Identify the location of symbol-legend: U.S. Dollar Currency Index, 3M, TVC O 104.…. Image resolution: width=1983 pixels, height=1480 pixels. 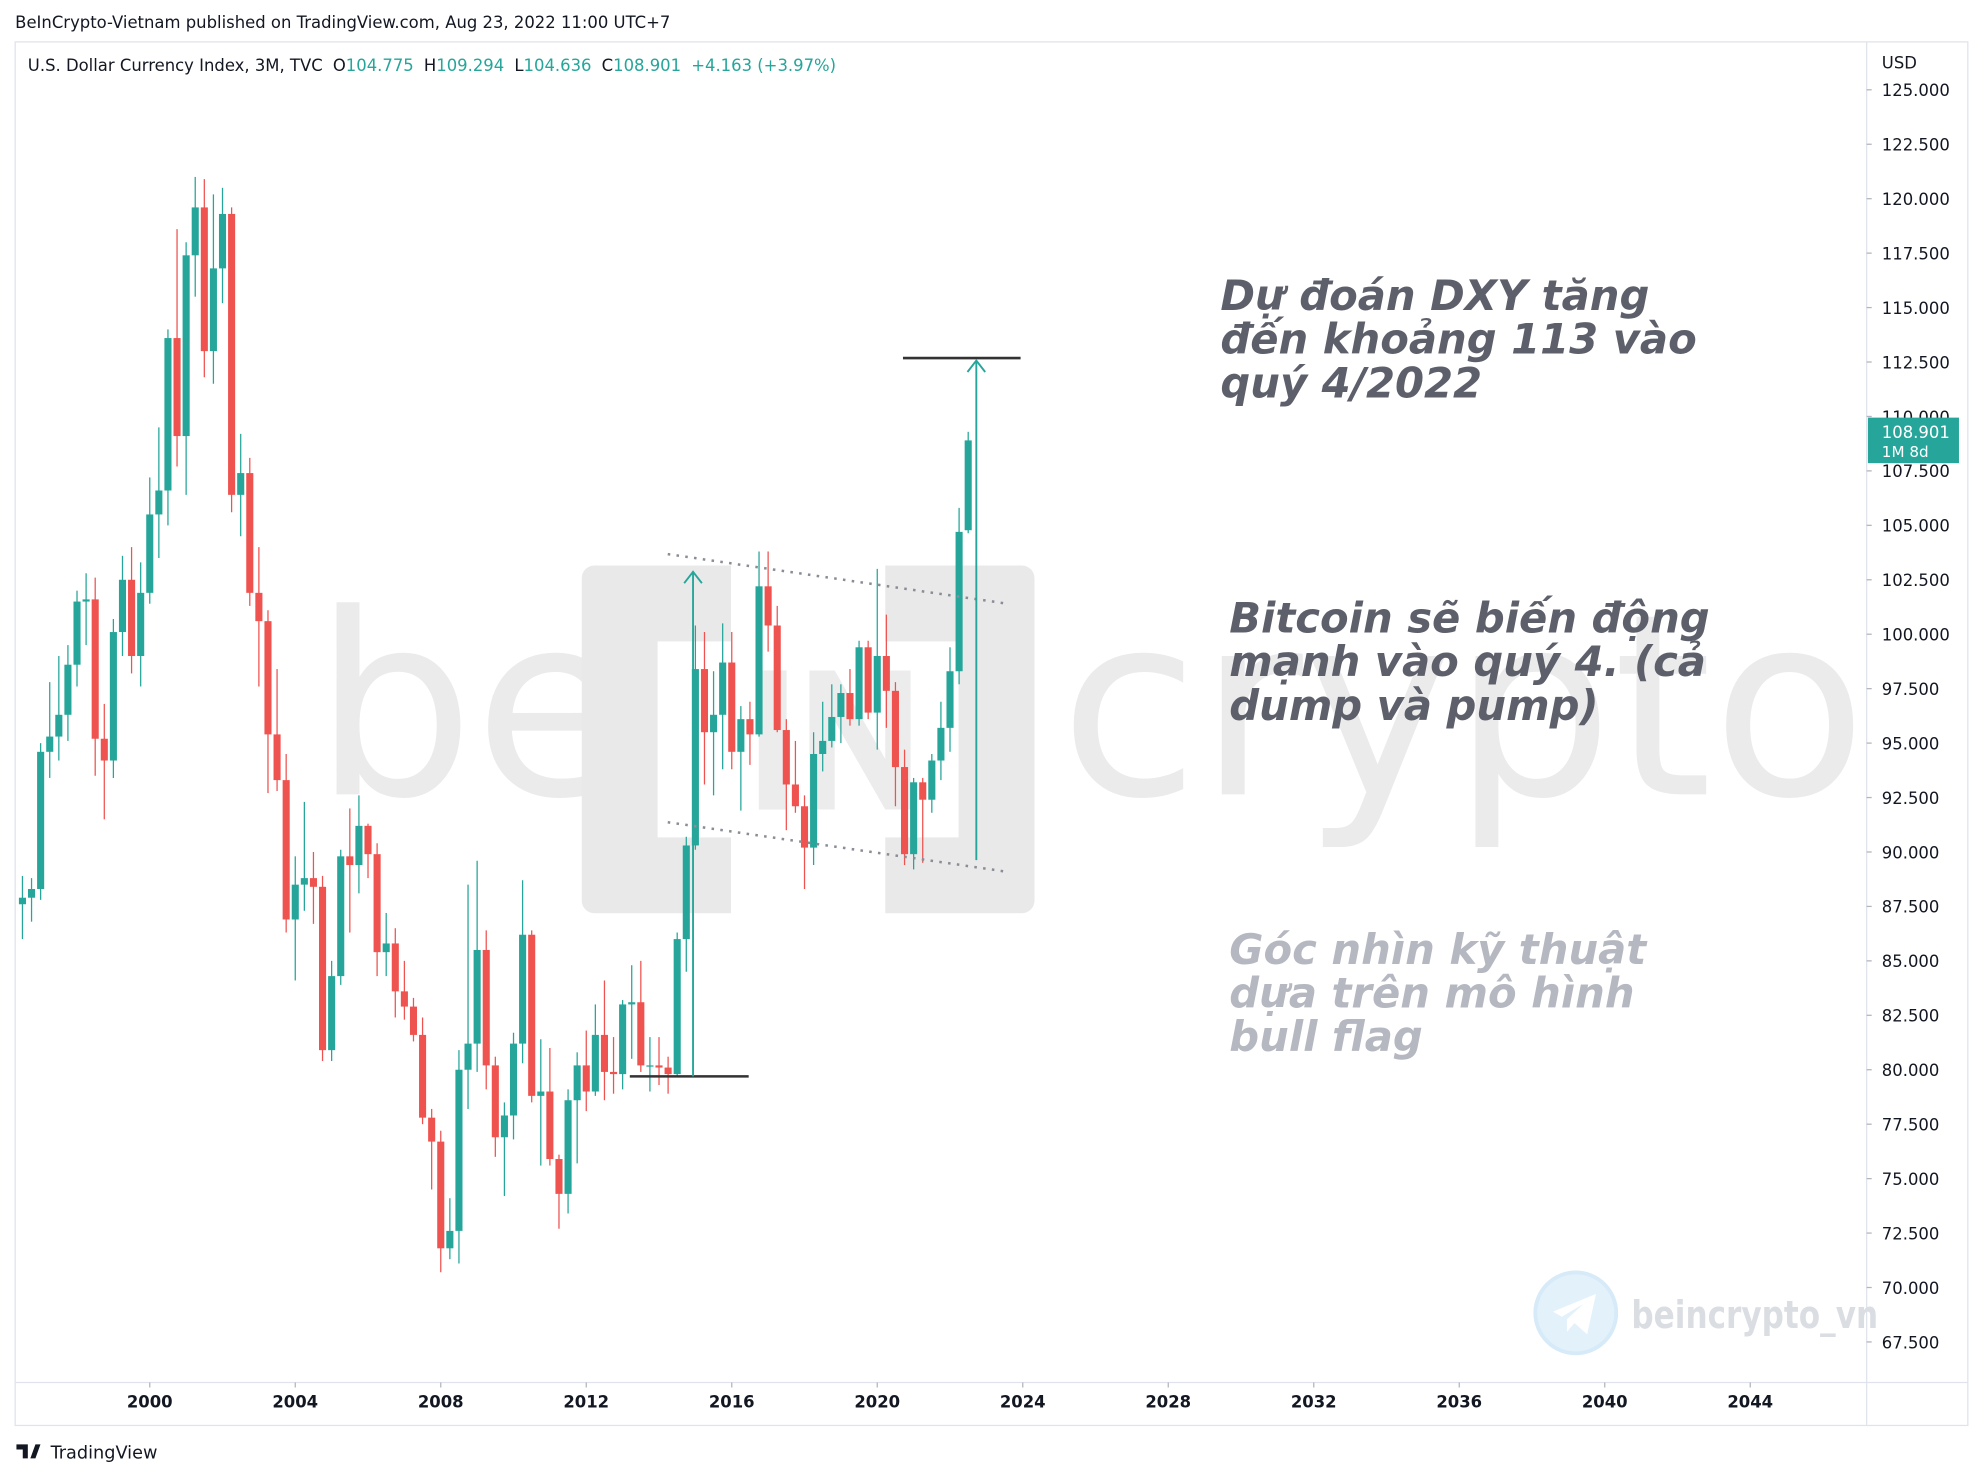
(432, 65).